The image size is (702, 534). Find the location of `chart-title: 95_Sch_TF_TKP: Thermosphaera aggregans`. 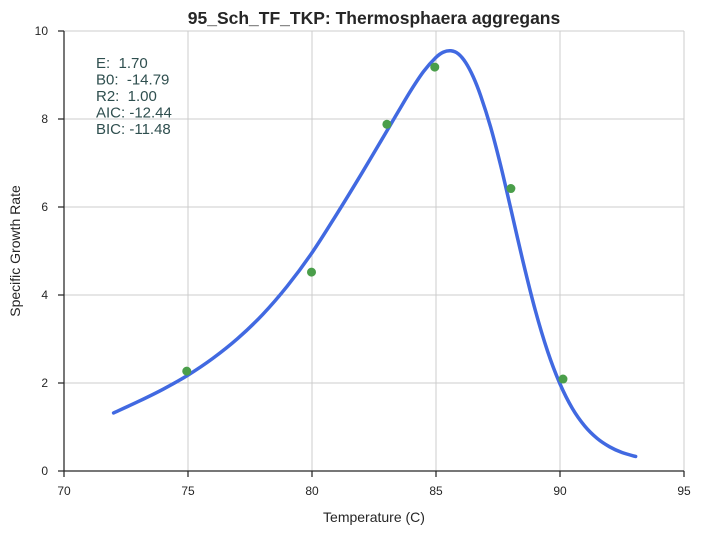

chart-title: 95_Sch_TF_TKP: Thermosphaera aggregans is located at coordinates (374, 18).